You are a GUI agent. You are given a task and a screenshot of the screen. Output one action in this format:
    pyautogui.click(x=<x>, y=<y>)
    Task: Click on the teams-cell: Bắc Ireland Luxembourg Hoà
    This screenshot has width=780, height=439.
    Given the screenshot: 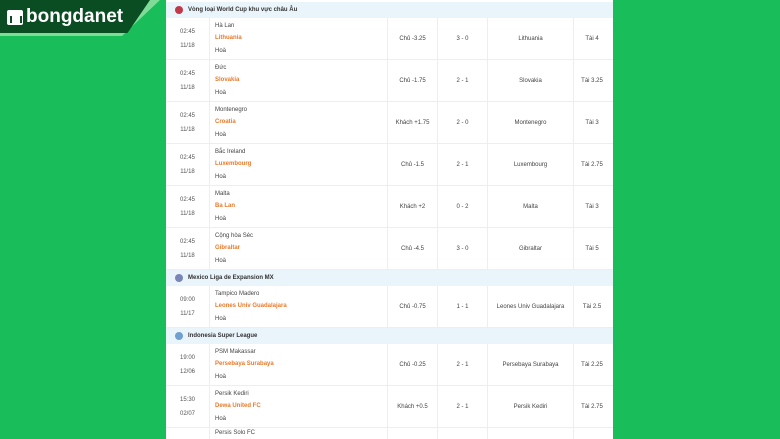 What is the action you would take?
    pyautogui.click(x=299, y=164)
    